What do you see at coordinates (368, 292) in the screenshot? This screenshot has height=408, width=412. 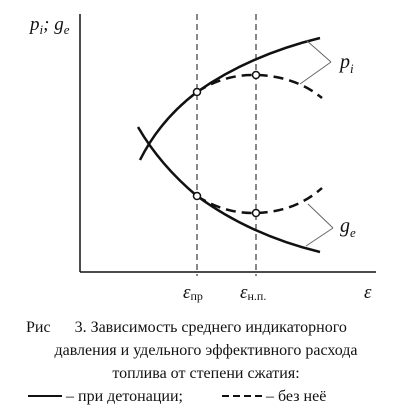 I see `x-axis-label: ε` at bounding box center [368, 292].